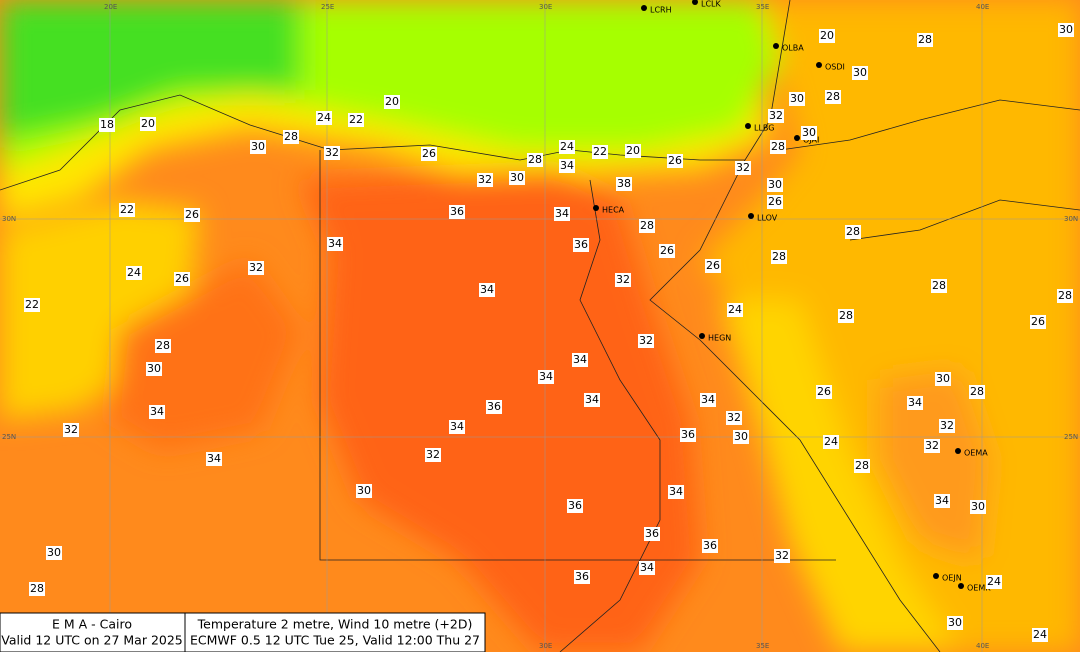  What do you see at coordinates (767, 218) in the screenshot?
I see `station-label: LLOV` at bounding box center [767, 218].